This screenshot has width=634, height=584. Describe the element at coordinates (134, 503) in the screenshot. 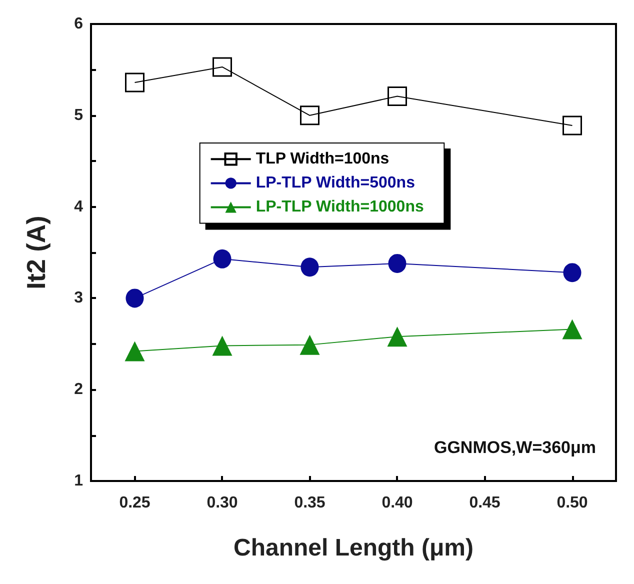

I see `x-tick-label: 0.25` at that location.